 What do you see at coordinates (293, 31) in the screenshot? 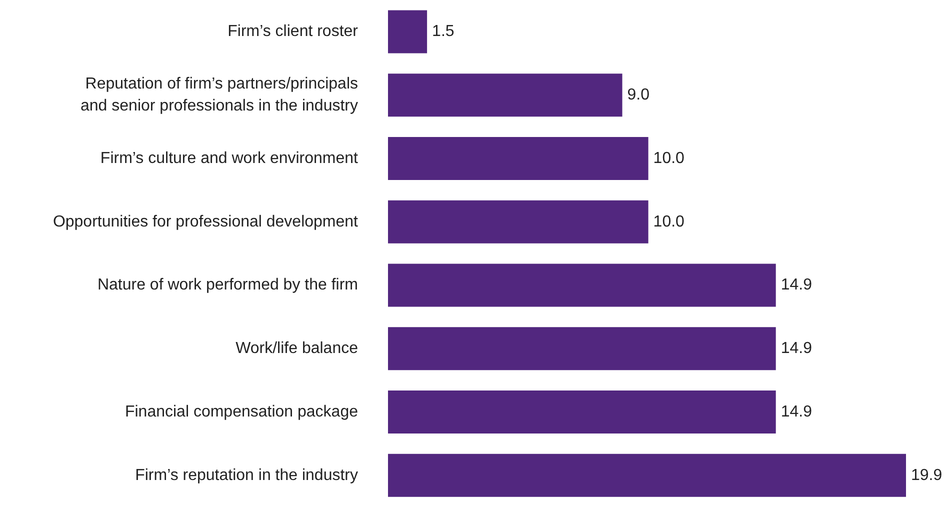
I see `y-tick-label: Firm’s client roster` at bounding box center [293, 31].